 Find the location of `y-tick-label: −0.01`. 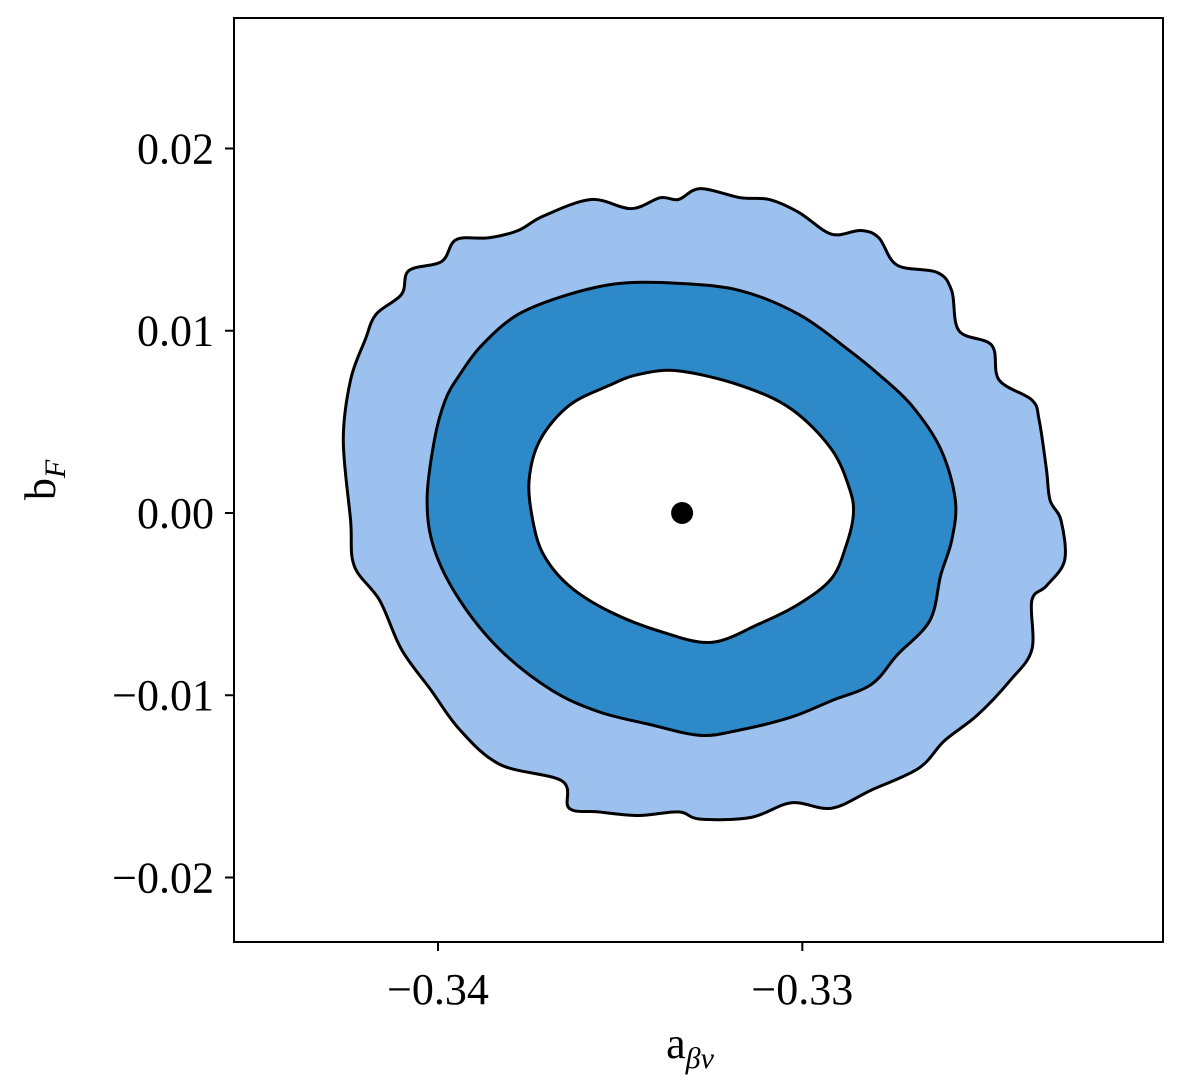

y-tick-label: −0.01 is located at coordinates (163, 695).